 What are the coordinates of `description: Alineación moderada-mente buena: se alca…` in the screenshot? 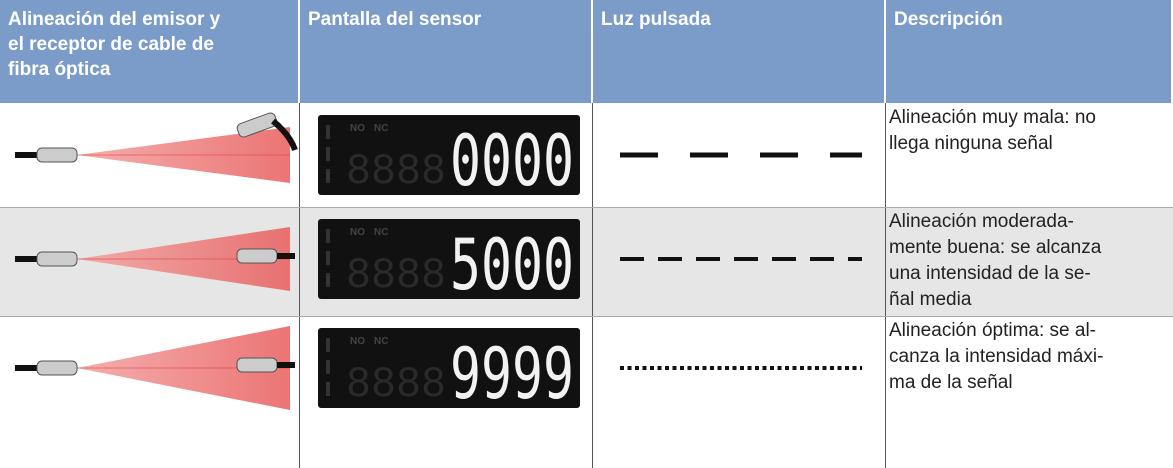 It's located at (995, 261).